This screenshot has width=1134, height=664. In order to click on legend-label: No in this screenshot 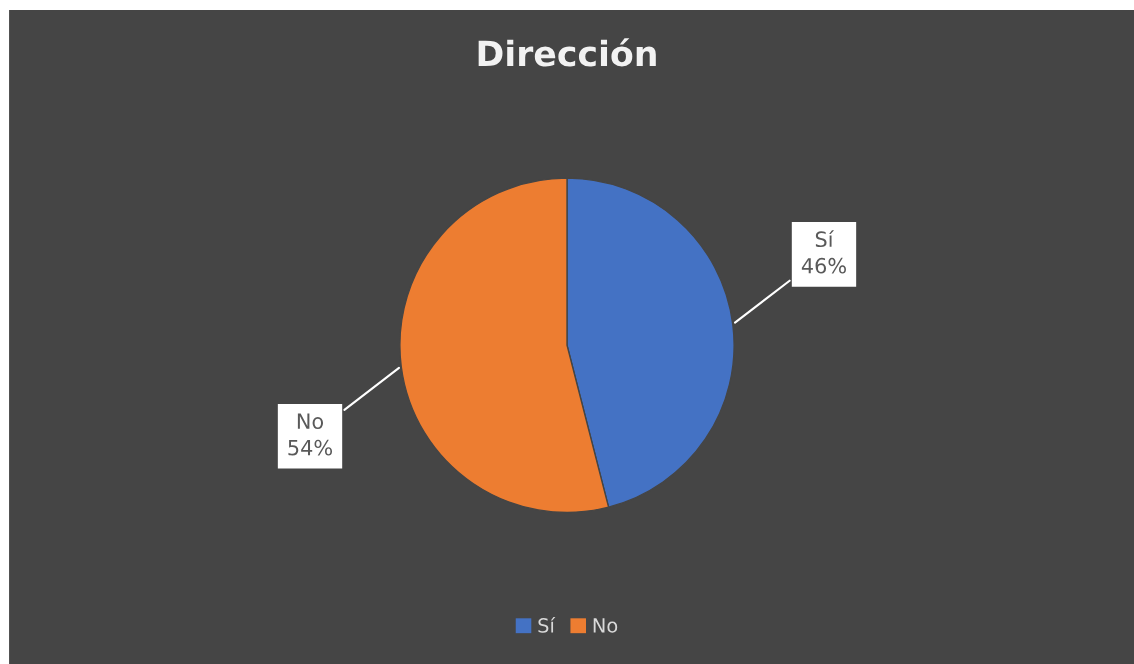, I will do `click(605, 625)`.